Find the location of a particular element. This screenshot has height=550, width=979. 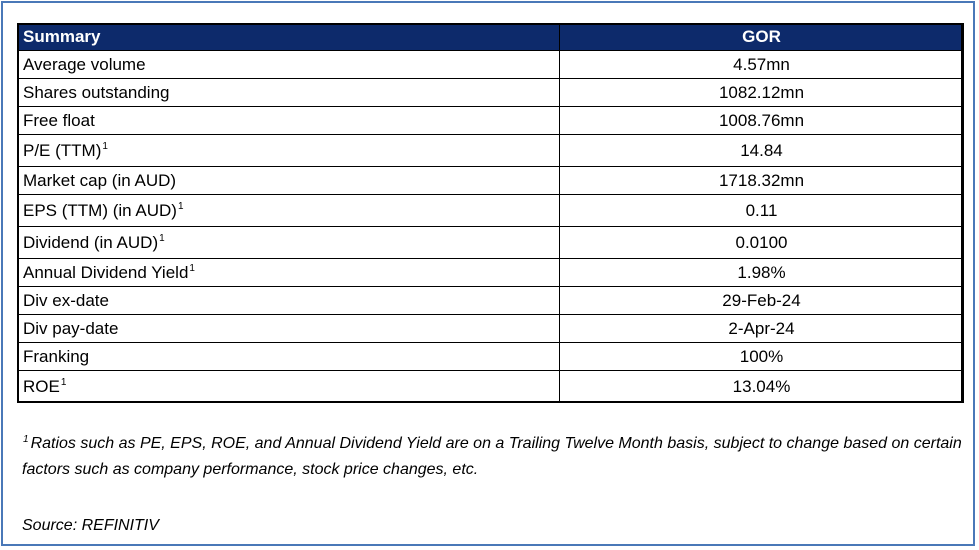

row-label: ROE1 is located at coordinates (288, 386).